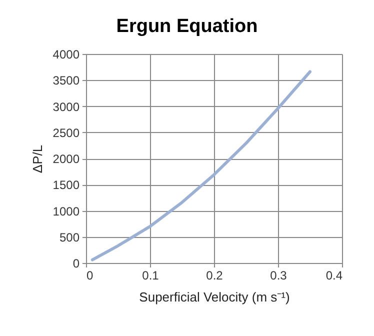 This screenshot has width=374, height=336. I want to click on y-tick-label: 1000, so click(66, 211).